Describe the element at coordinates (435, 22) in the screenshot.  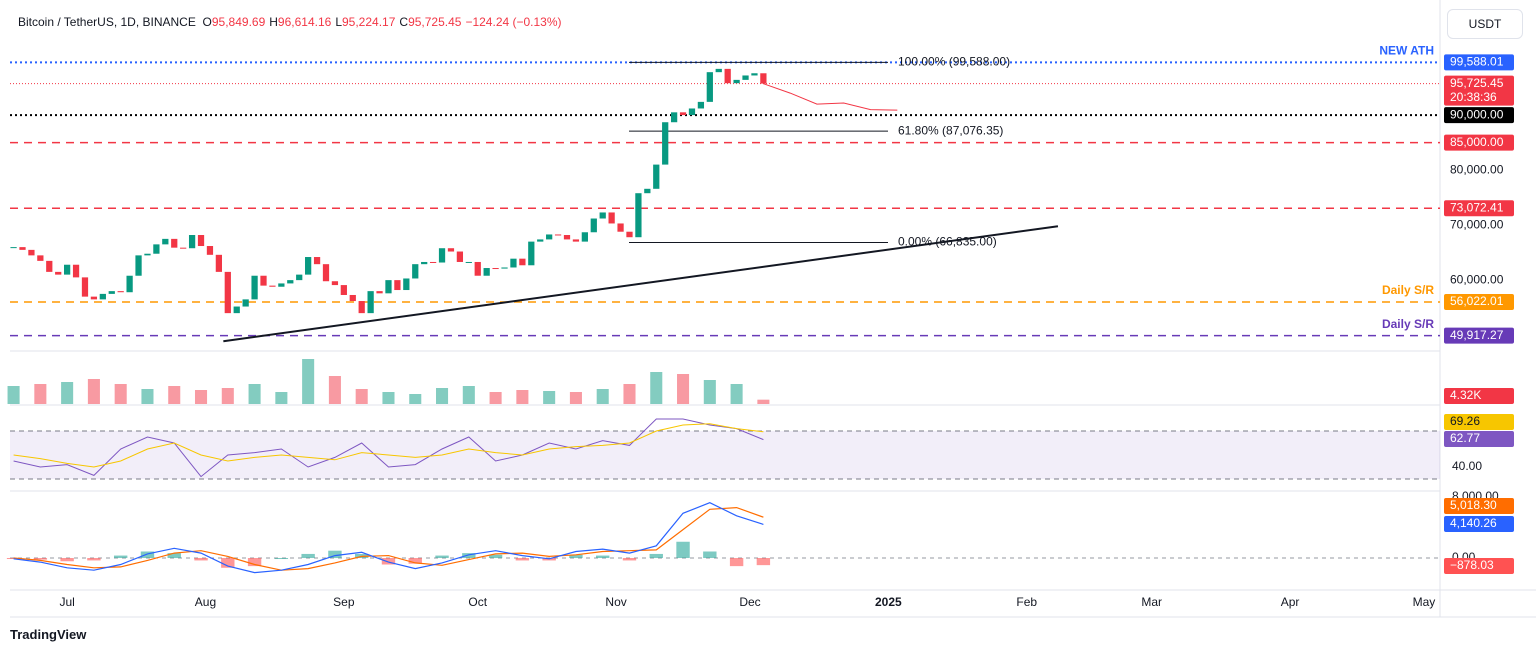
I see `ohlc-value: 95,725.45` at that location.